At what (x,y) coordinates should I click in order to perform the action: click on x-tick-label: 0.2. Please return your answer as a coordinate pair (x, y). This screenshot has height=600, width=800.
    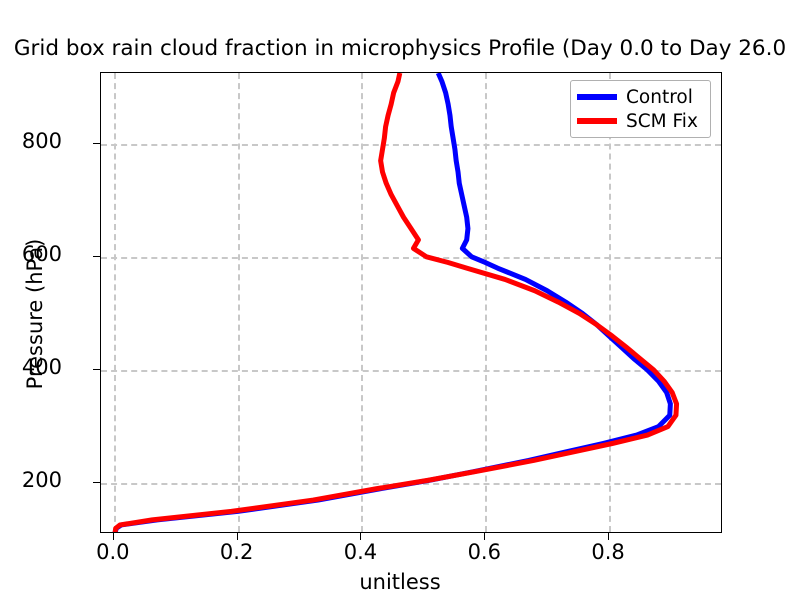
    Looking at the image, I should click on (236, 552).